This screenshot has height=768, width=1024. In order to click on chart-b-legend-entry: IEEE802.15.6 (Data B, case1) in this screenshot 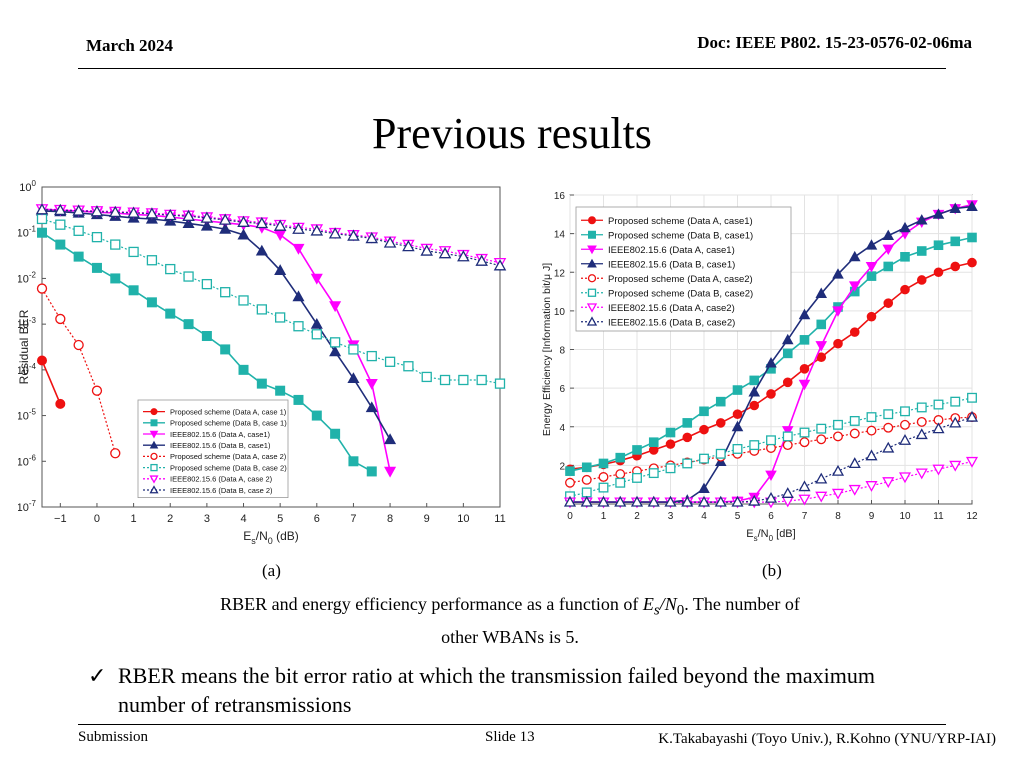, I will do `click(671, 265)`.